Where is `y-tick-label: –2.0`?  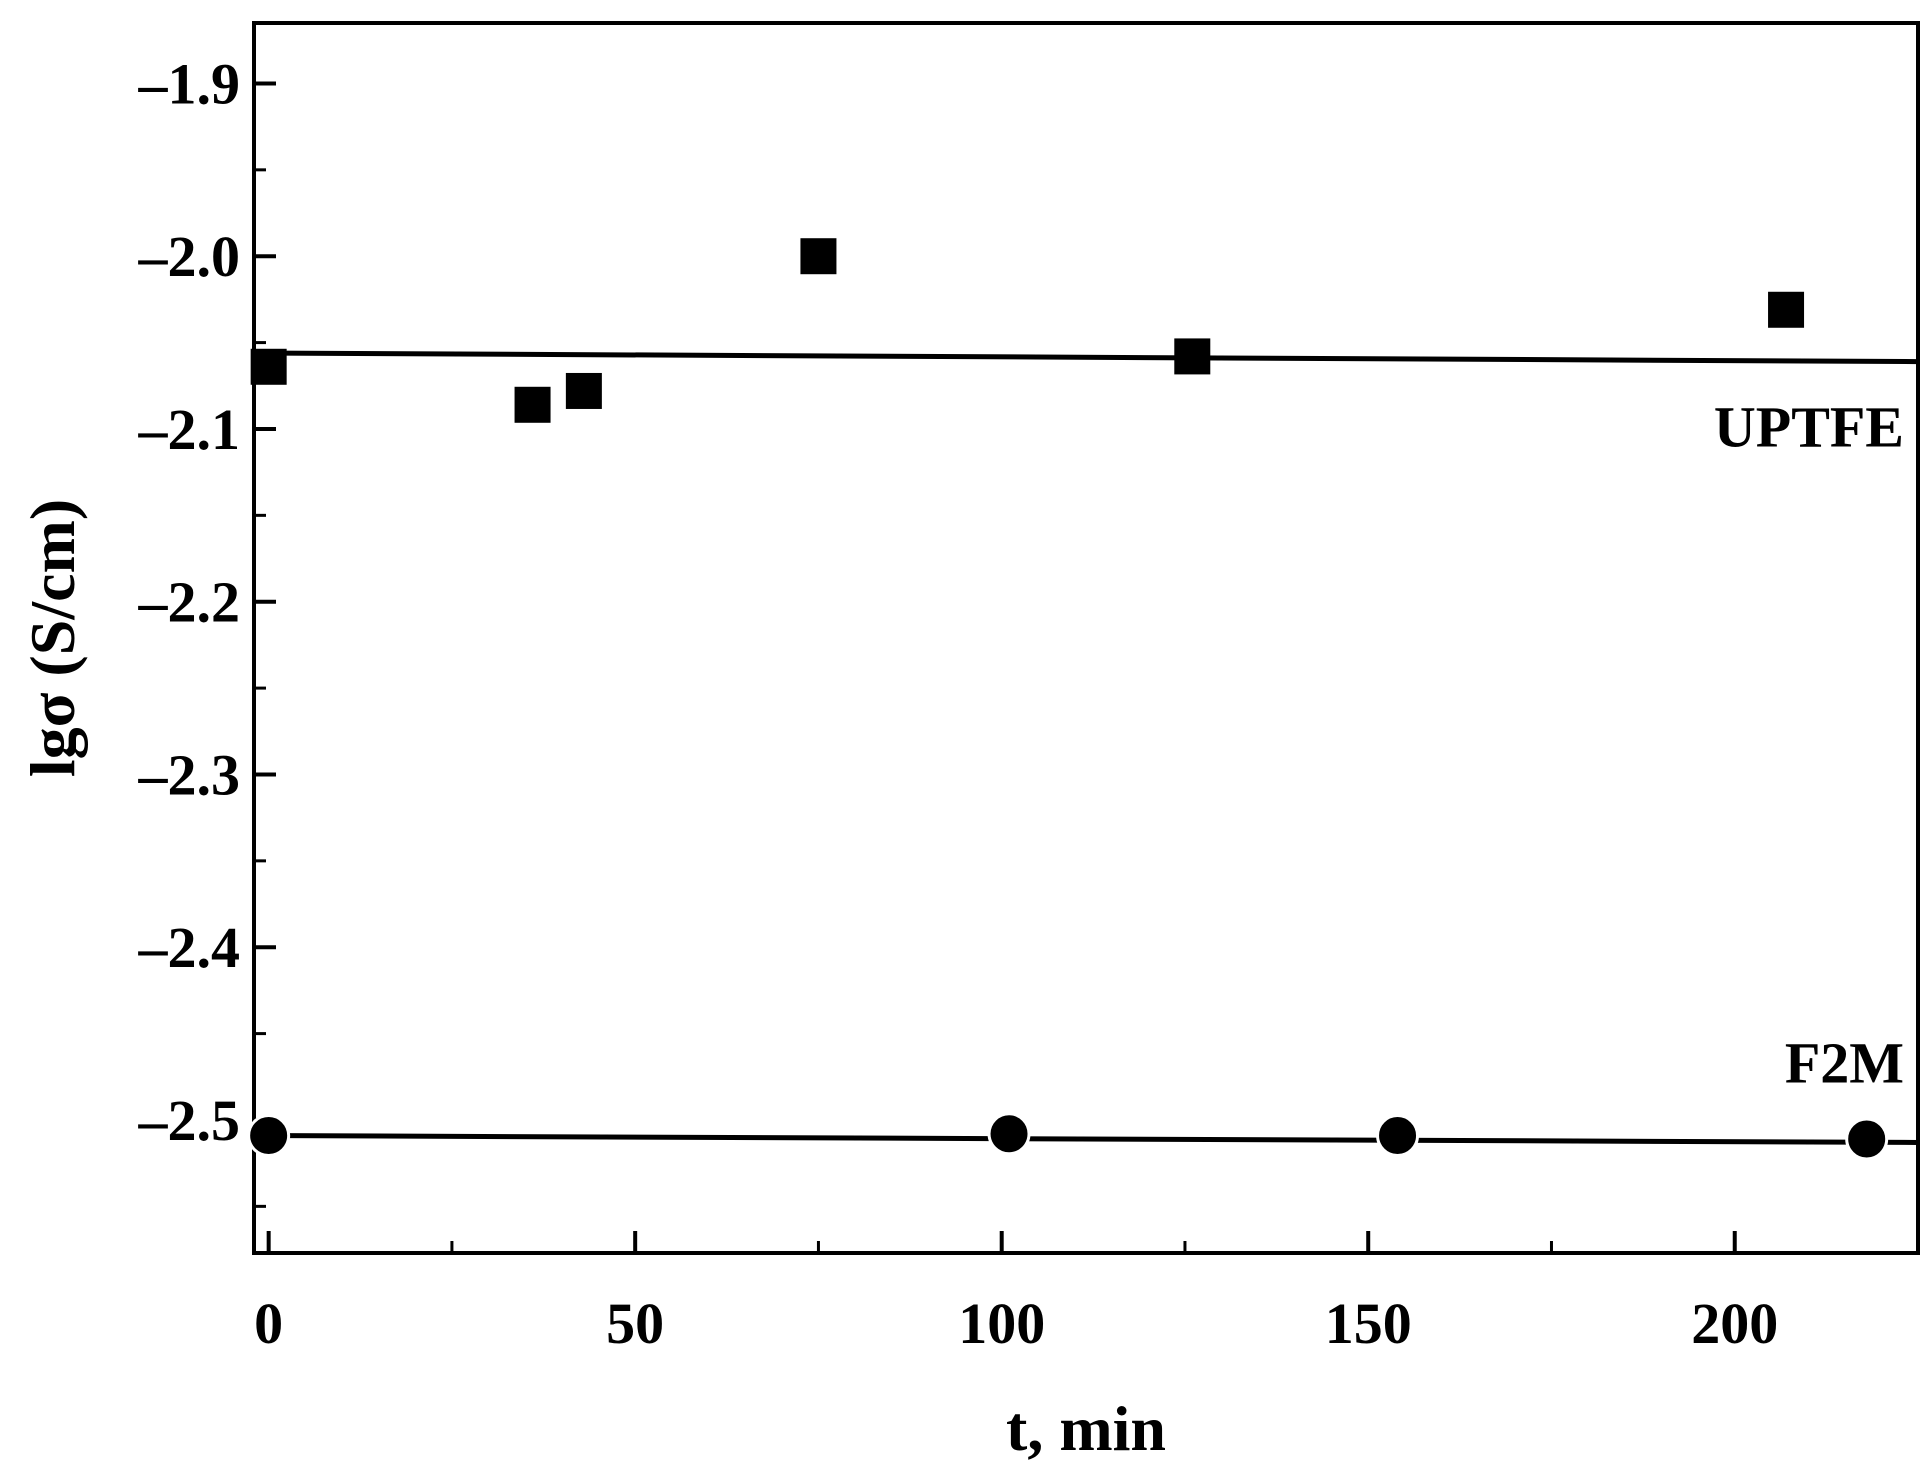 y-tick-label: –2.0 is located at coordinates (189, 256).